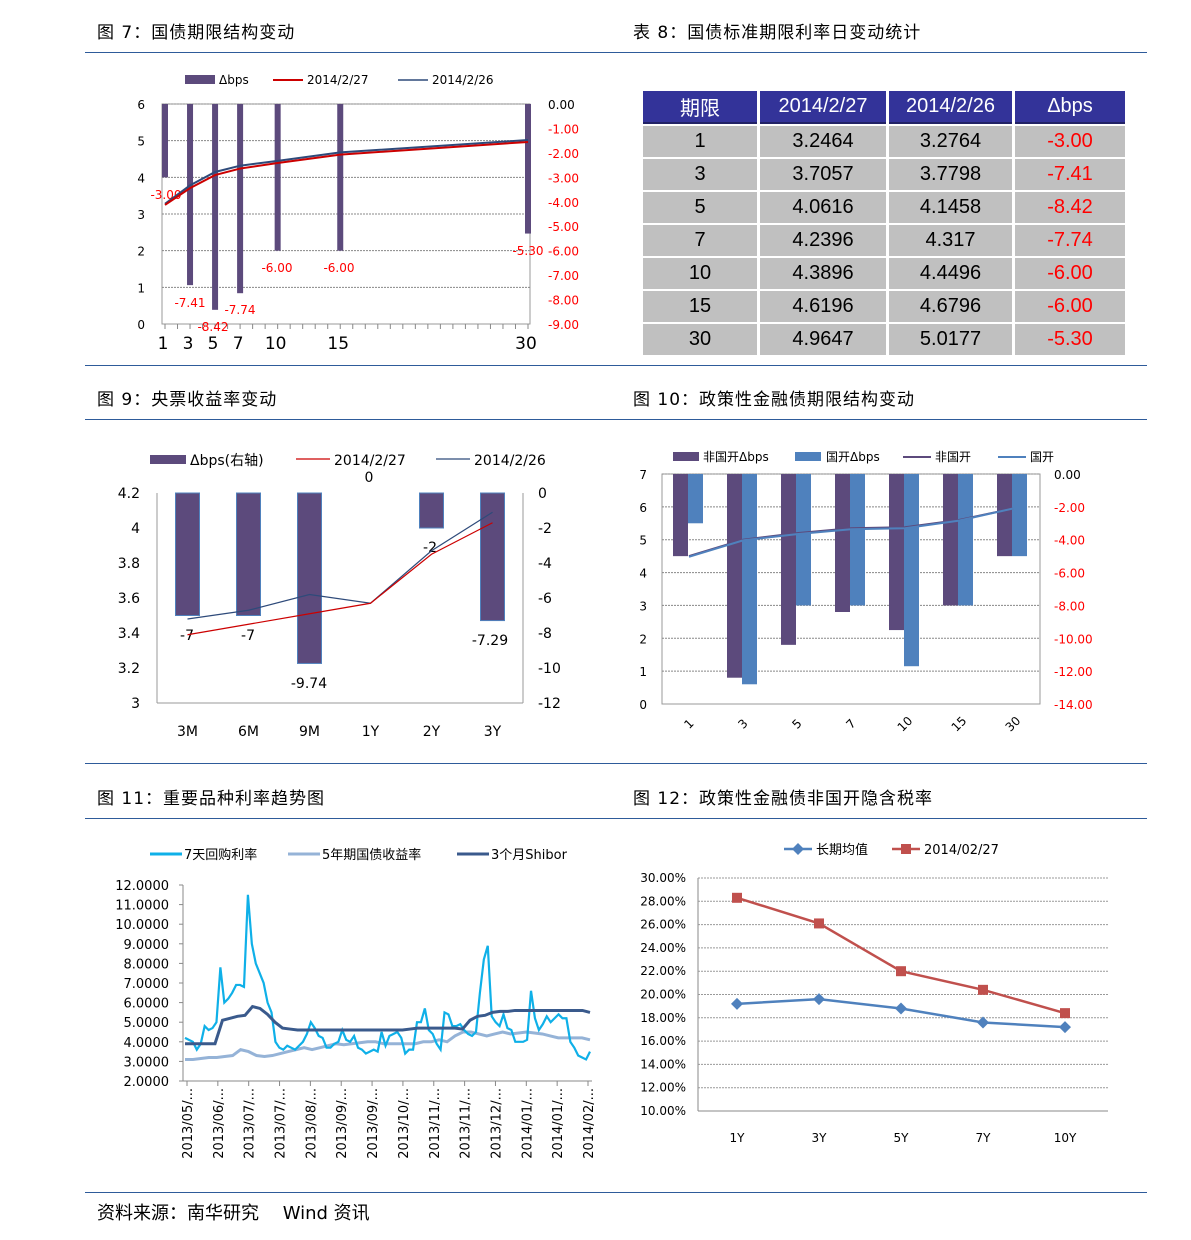 The image size is (1191, 1240). What do you see at coordinates (950, 273) in the screenshot?
I see `cell-rate-0226: 4.4496` at bounding box center [950, 273].